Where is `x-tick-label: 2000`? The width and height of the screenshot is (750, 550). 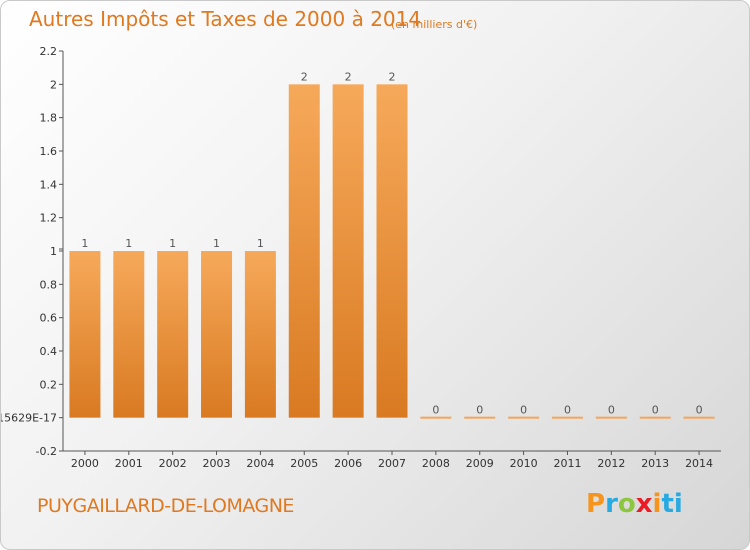
x-tick-label: 2000 is located at coordinates (85, 463).